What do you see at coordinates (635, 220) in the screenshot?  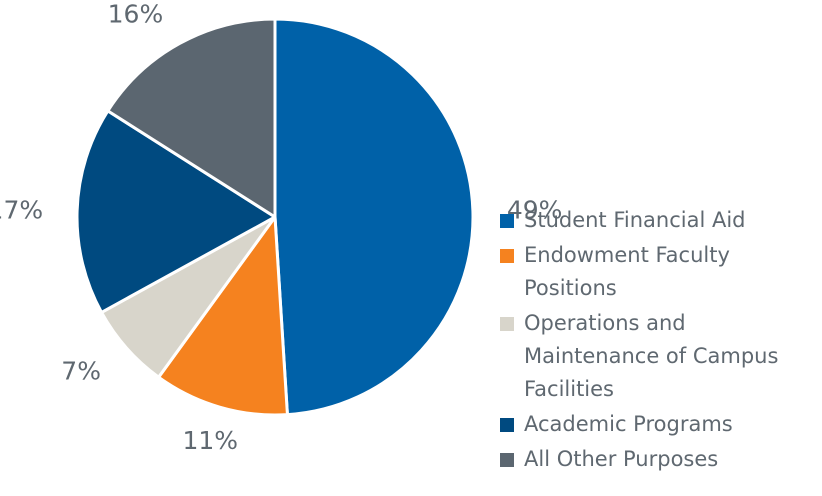 I see `legend-label: Student Financial Aid` at bounding box center [635, 220].